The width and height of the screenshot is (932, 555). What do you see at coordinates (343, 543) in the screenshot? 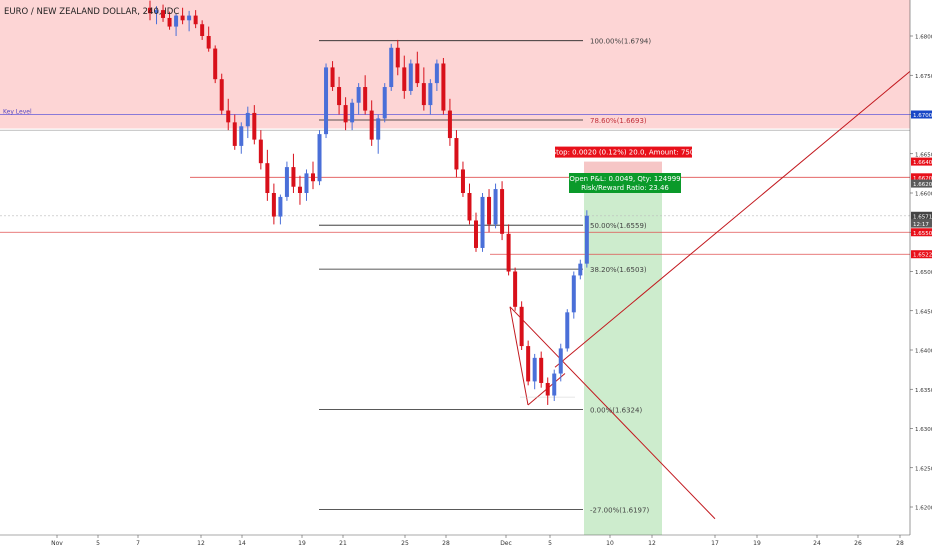
I see `x-tick-label: 21` at bounding box center [343, 543].